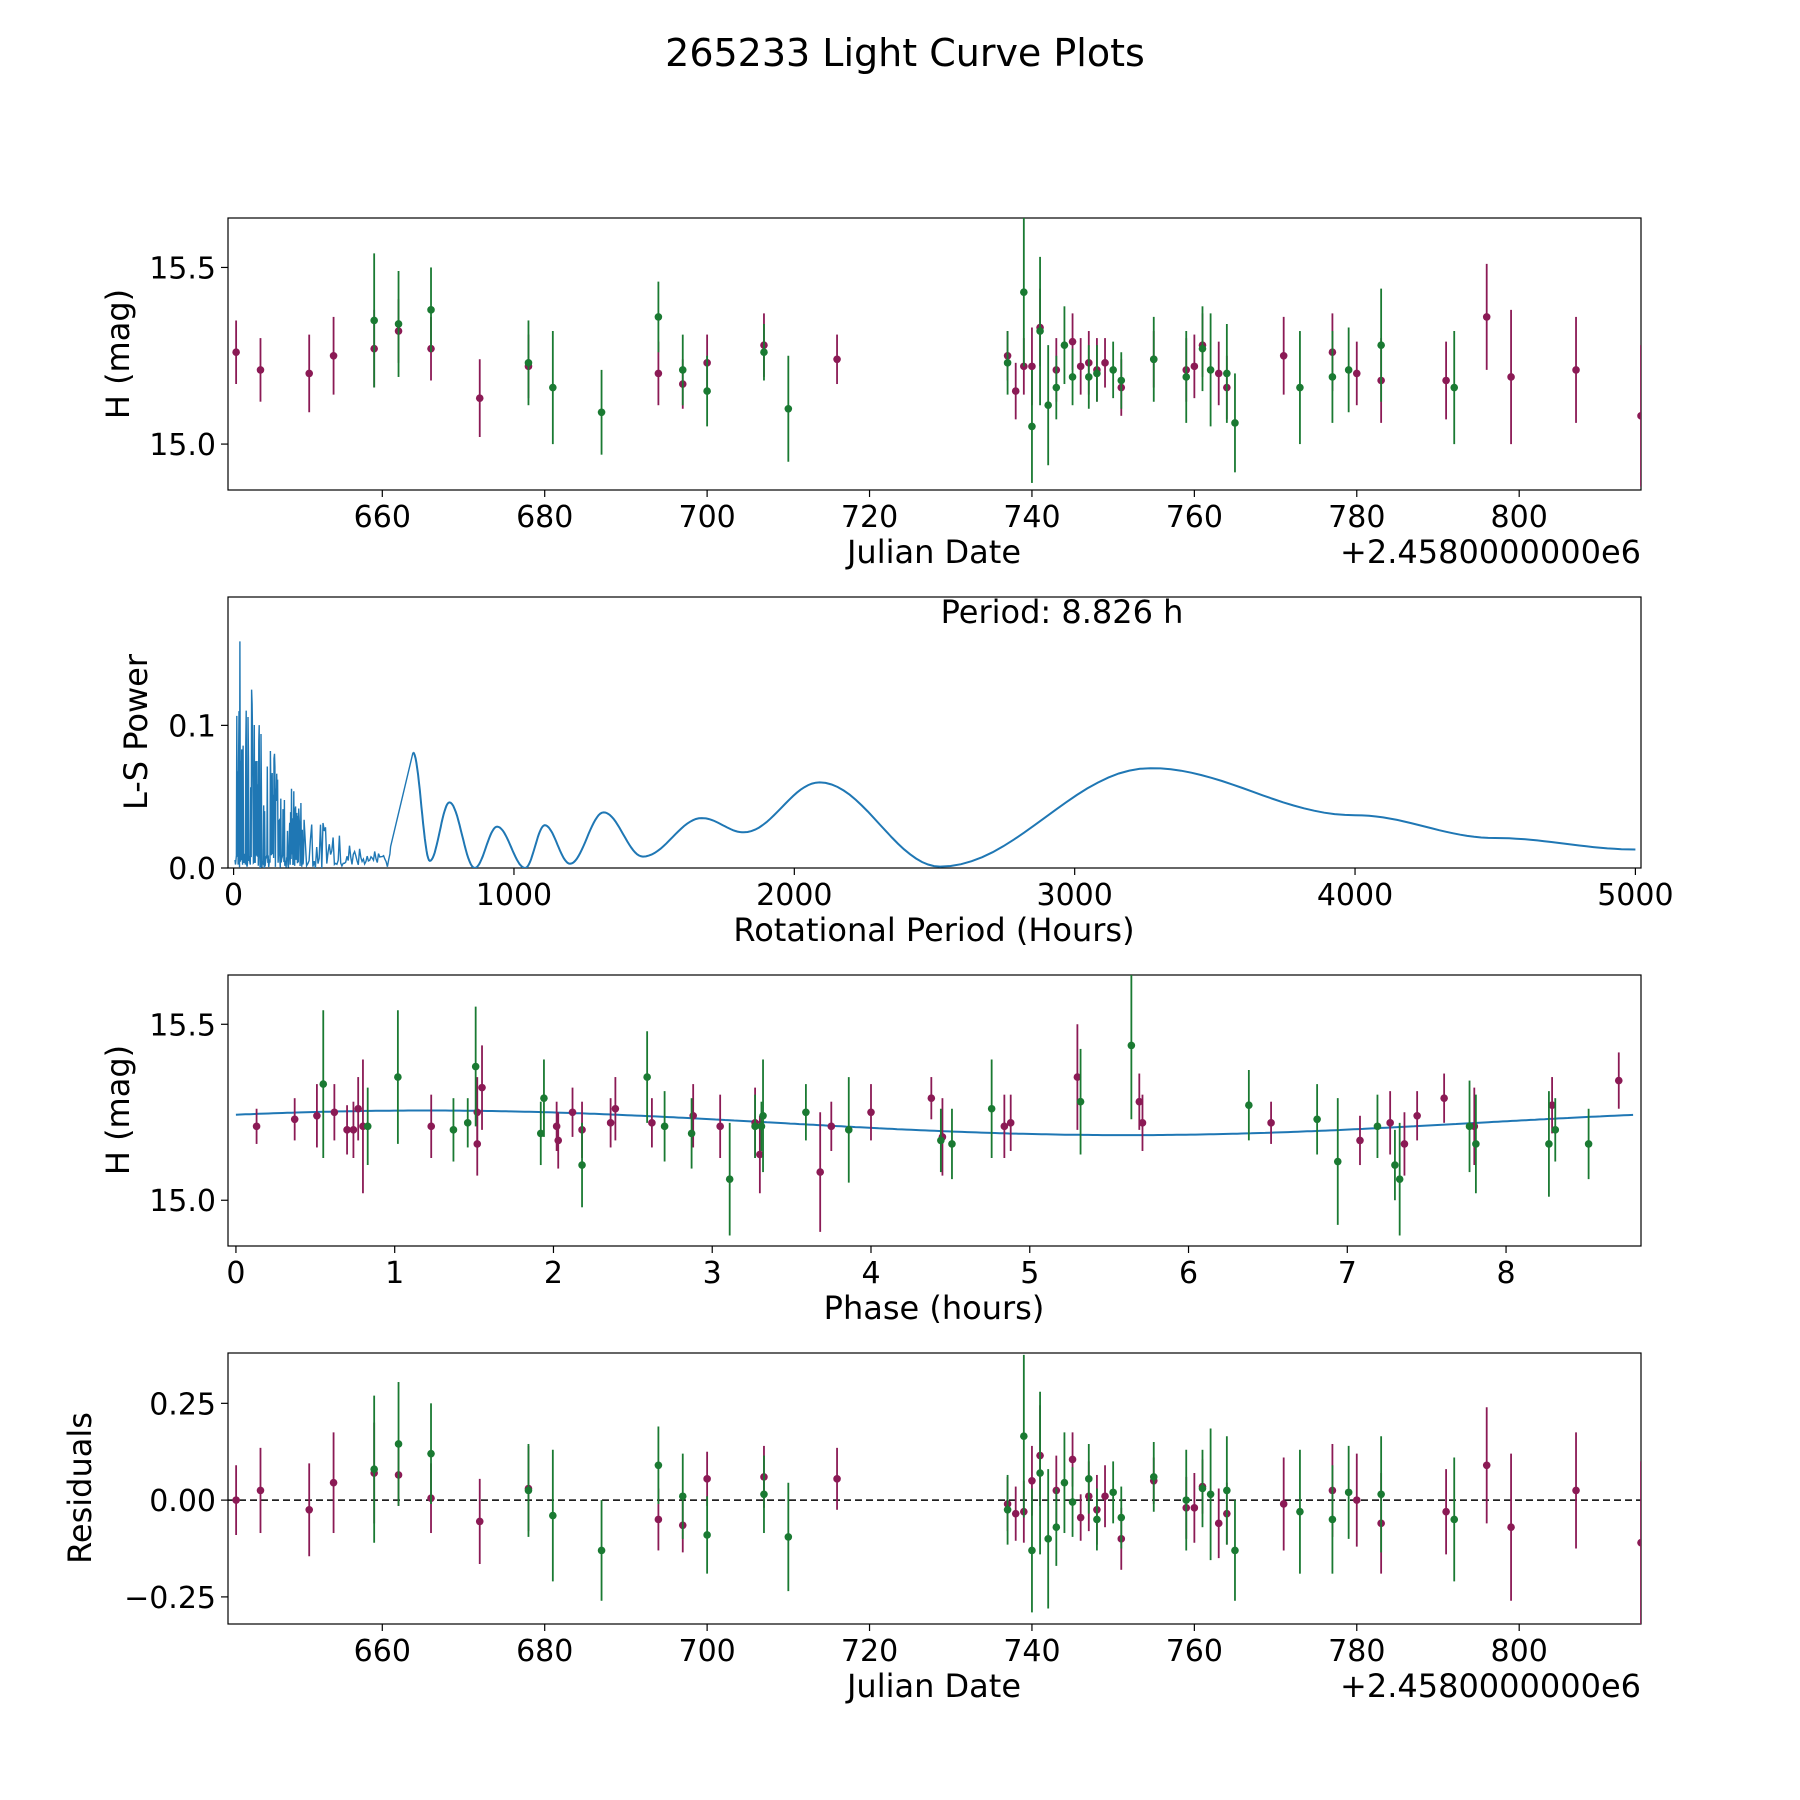  I want to click on periodogram-plot-frame, so click(934, 732).